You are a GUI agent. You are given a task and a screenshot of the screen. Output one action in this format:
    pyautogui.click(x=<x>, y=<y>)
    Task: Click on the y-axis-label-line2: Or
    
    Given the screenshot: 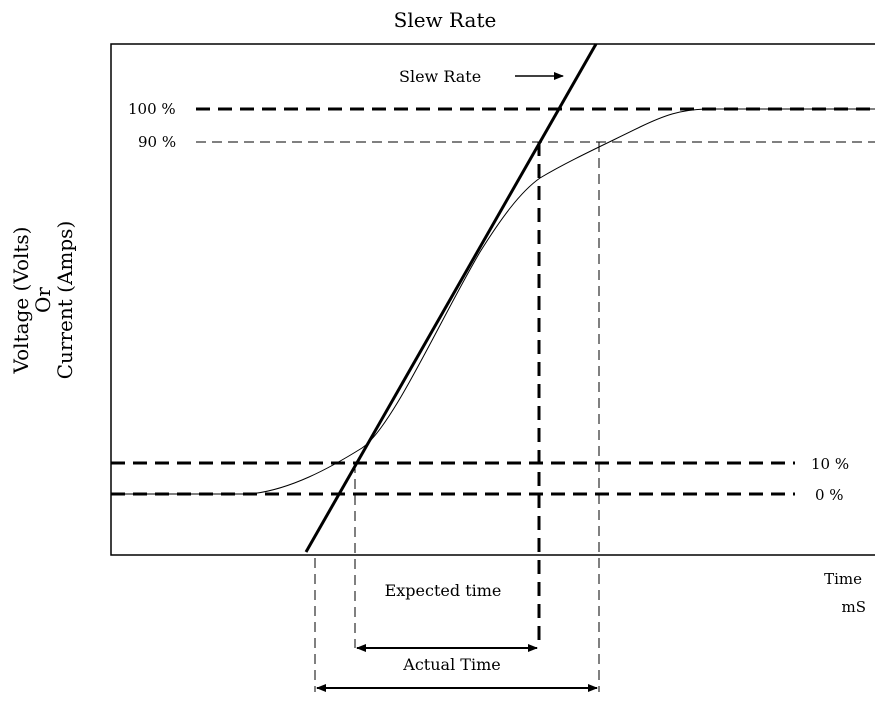 What is the action you would take?
    pyautogui.click(x=43, y=300)
    